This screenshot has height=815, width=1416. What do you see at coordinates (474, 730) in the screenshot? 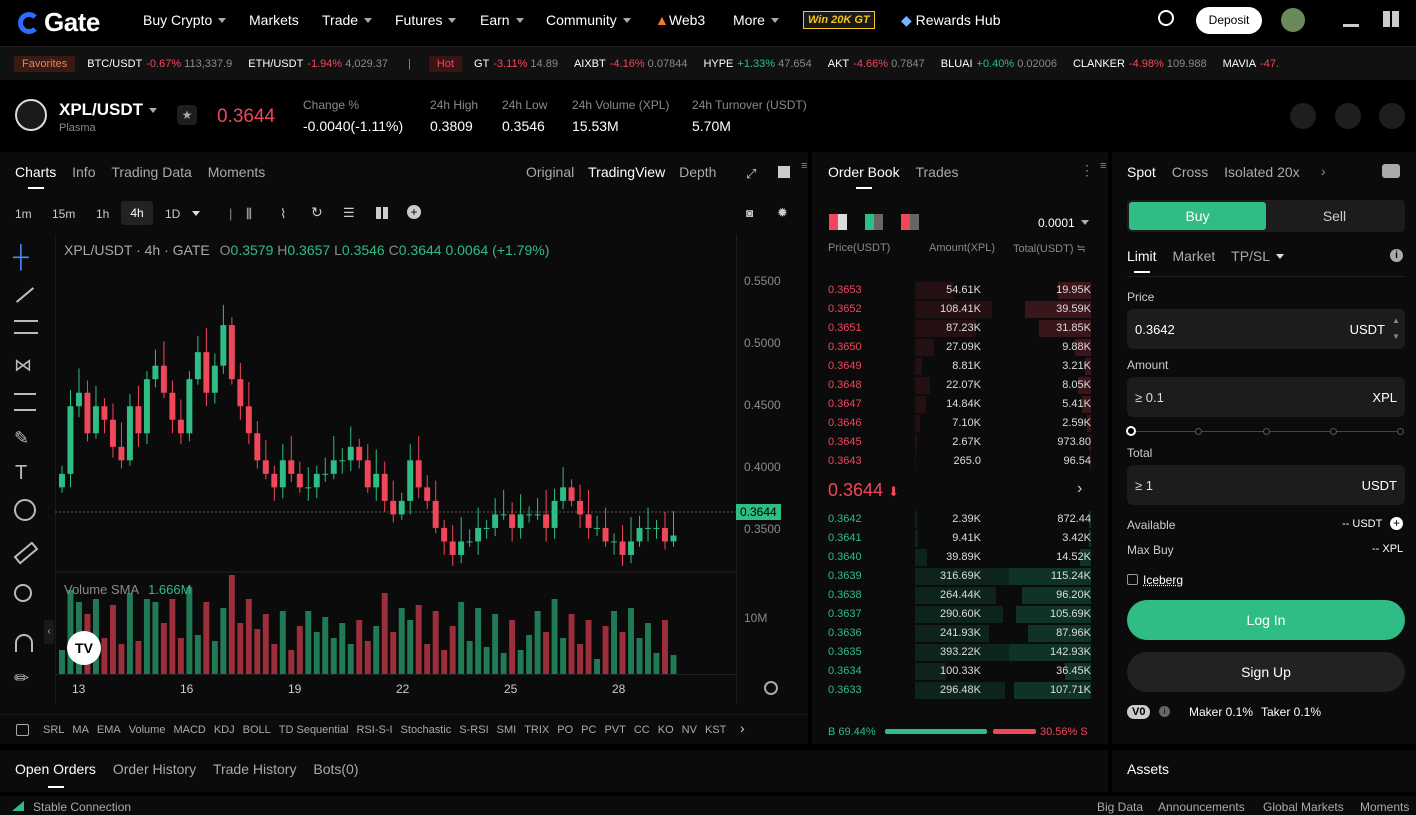
I see `indicator-item: S-RSI` at bounding box center [474, 730].